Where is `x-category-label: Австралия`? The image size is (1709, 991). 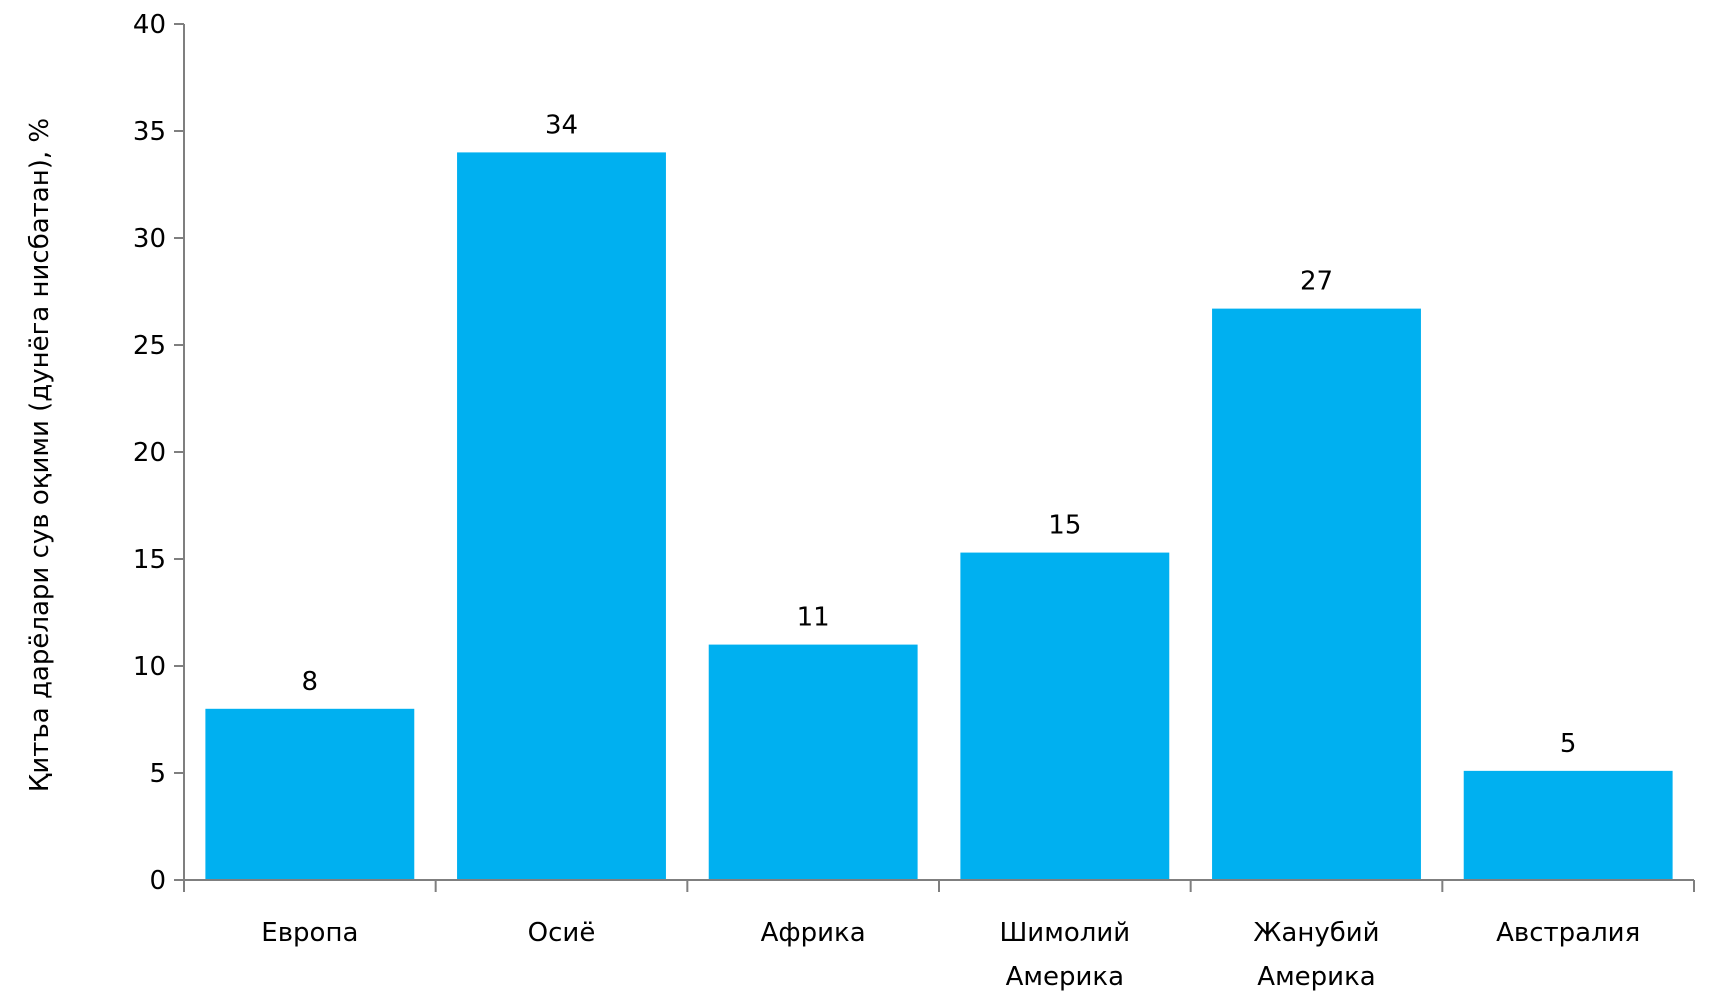
x-category-label: Австралия is located at coordinates (1568, 933).